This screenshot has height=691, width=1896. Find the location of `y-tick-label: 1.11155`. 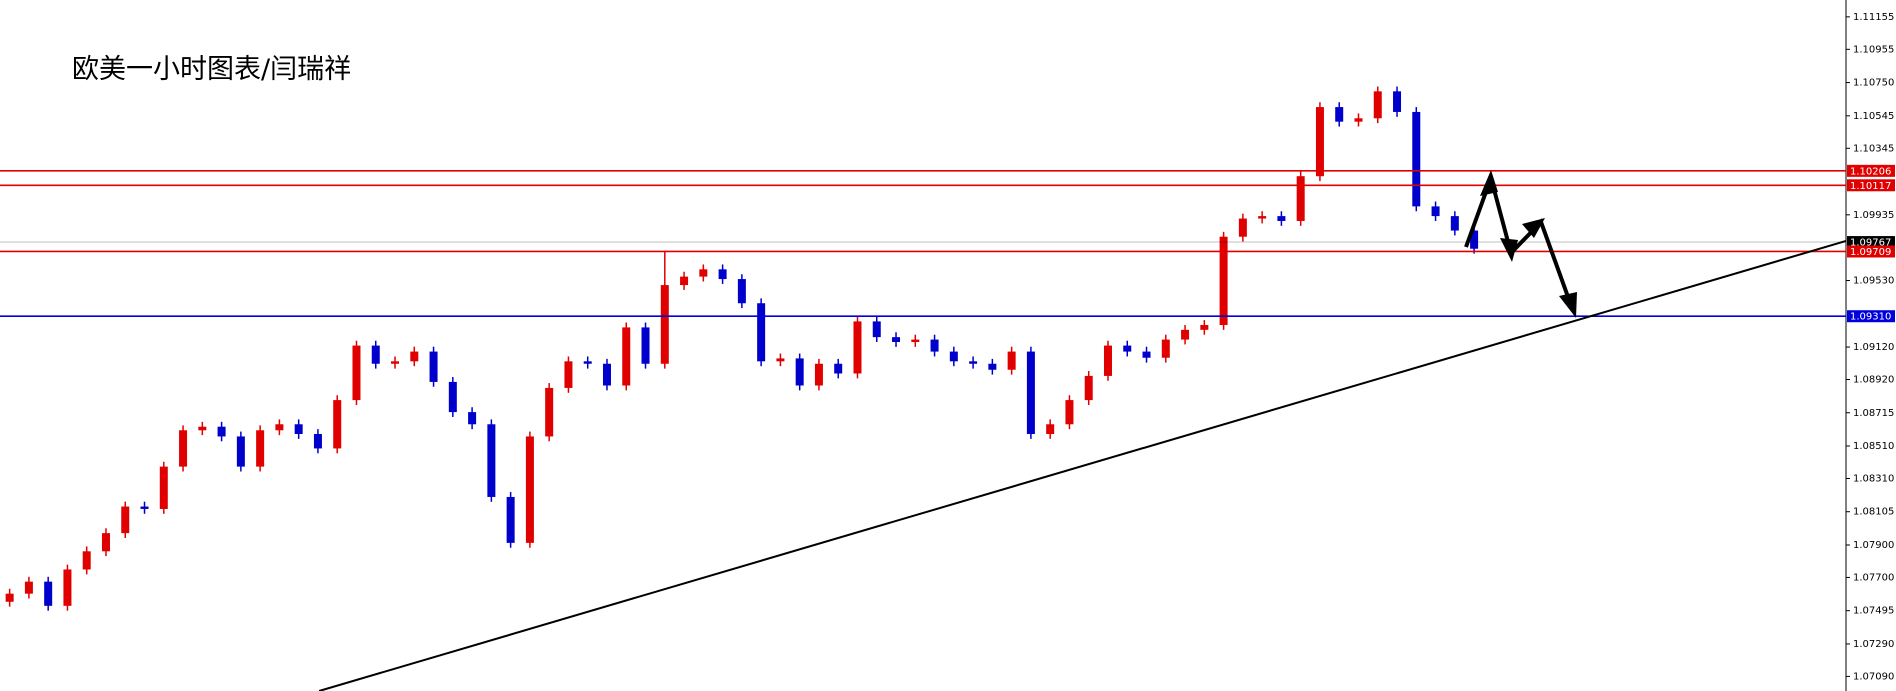

y-tick-label: 1.11155 is located at coordinates (1873, 17).